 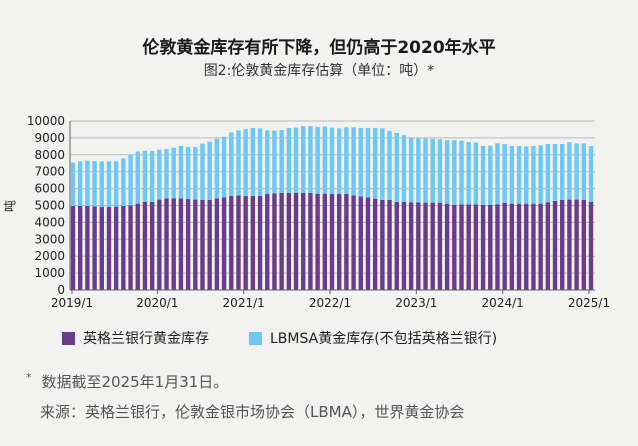 I want to click on legend-label-lbma: LBMSA黄金库存(不包括英格兰银行), so click(x=384, y=339).